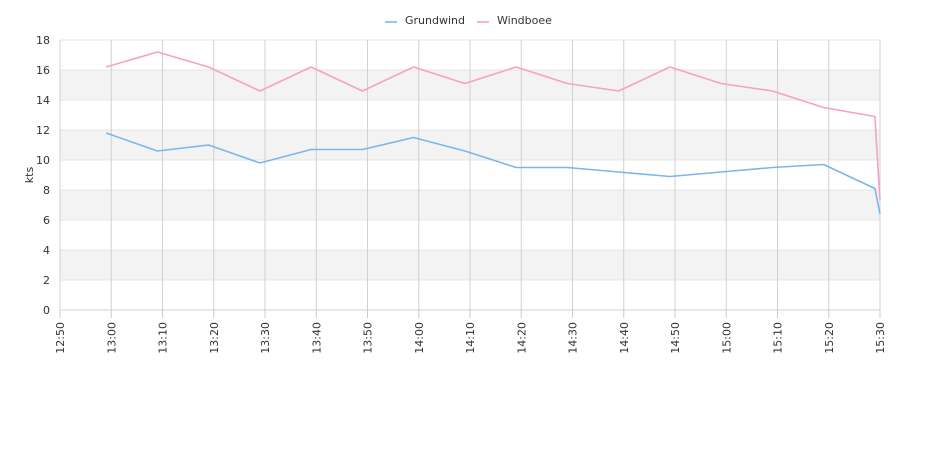 The image size is (940, 450). What do you see at coordinates (43, 70) in the screenshot?
I see `y-tick-label: 16` at bounding box center [43, 70].